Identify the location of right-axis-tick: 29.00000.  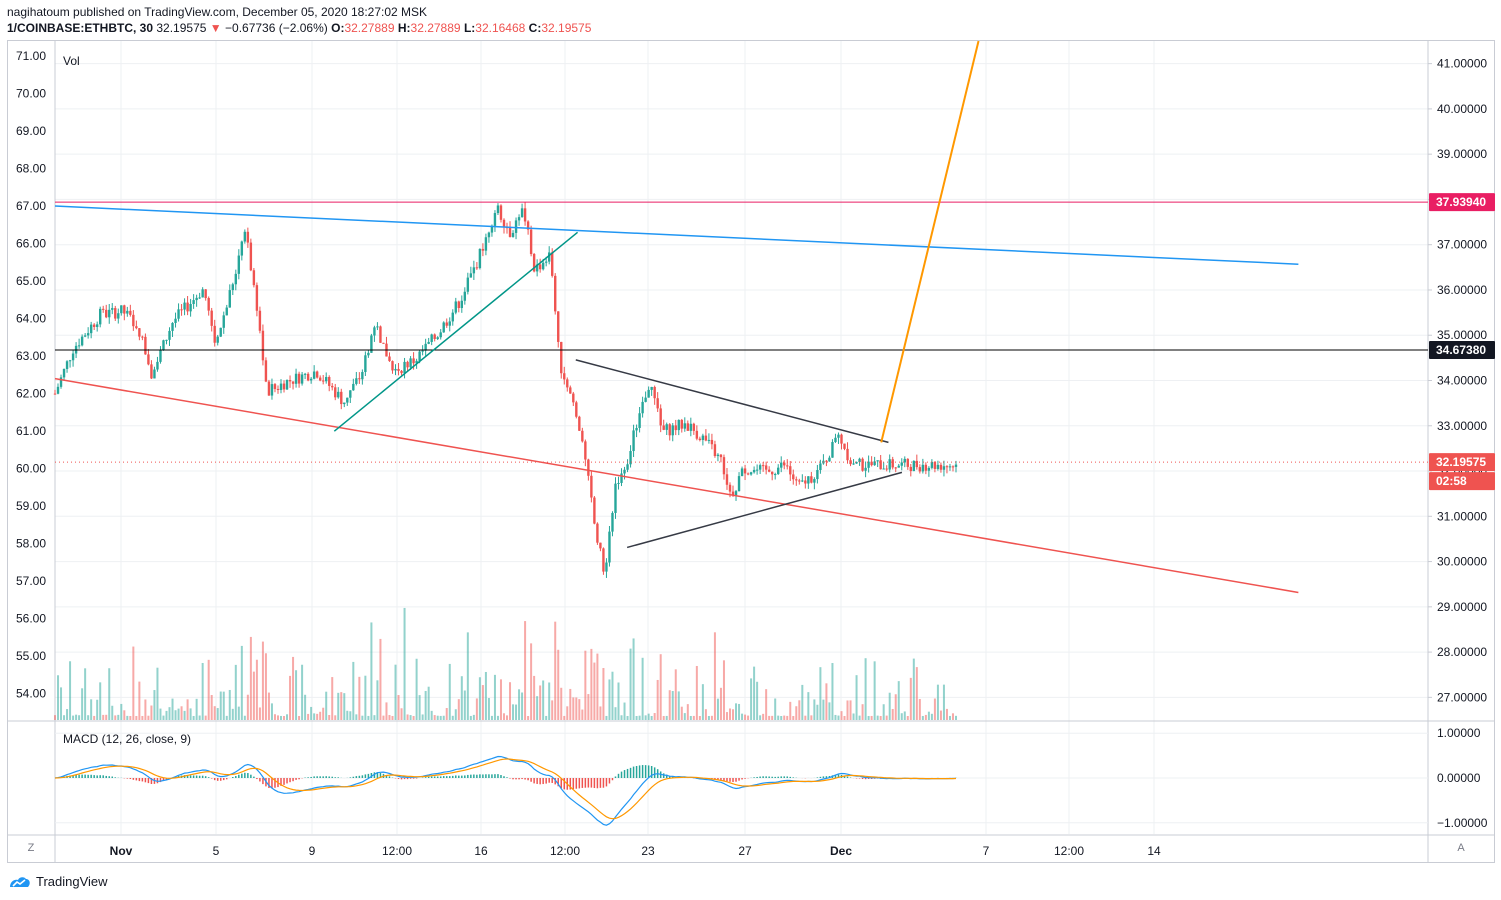
(1462, 607).